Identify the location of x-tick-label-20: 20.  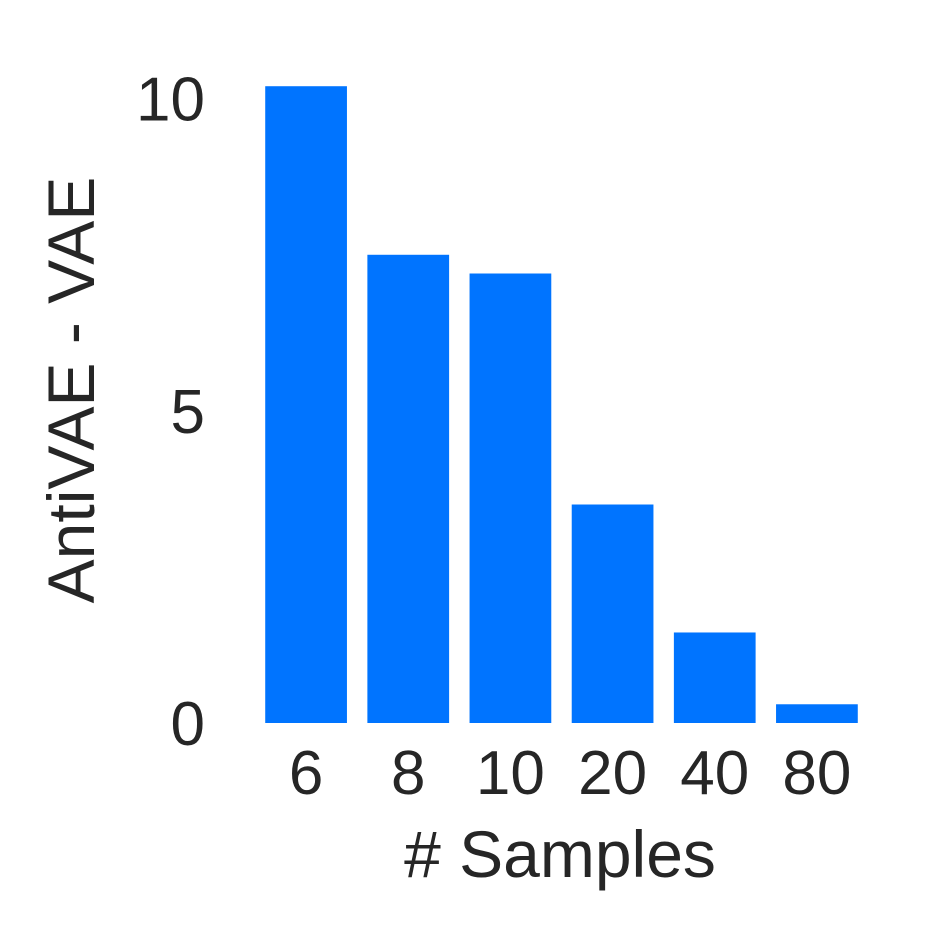
(612, 773).